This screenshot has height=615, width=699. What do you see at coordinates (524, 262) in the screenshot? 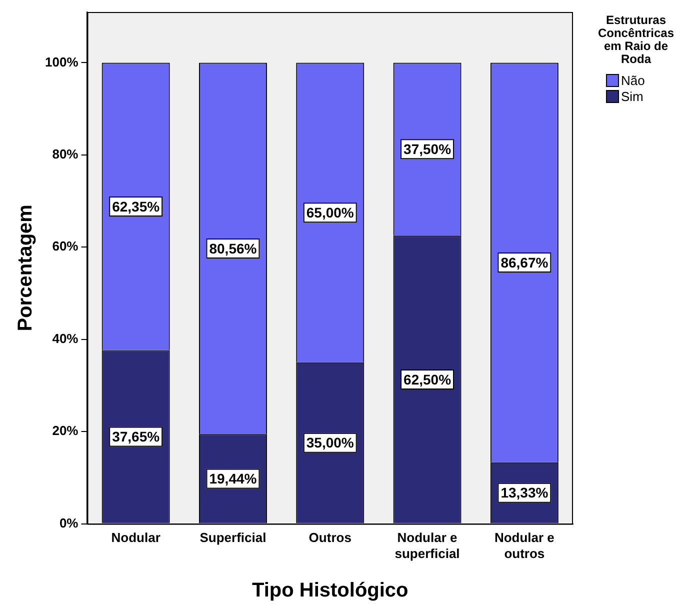
I see `data-label: 86,67%` at bounding box center [524, 262].